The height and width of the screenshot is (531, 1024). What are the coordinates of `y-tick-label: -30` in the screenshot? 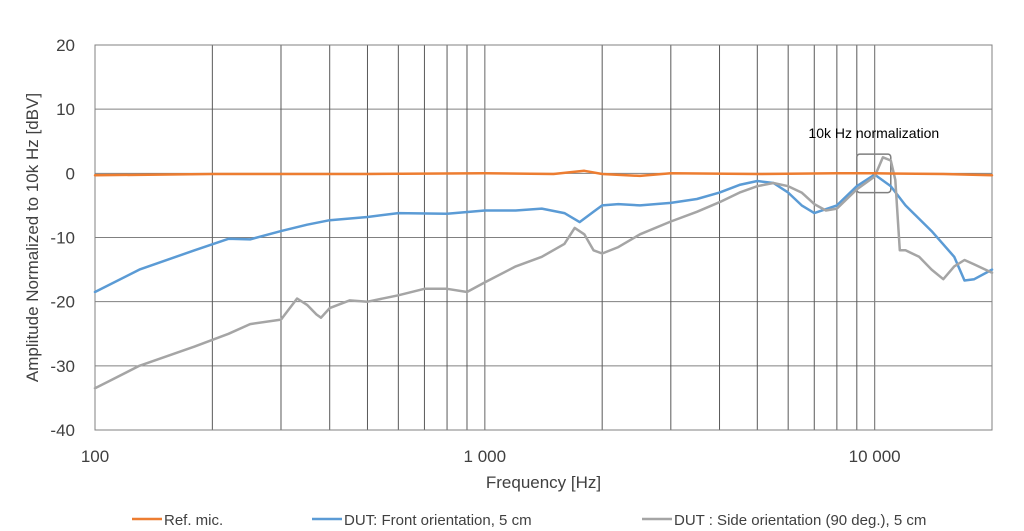 It's located at (62, 366).